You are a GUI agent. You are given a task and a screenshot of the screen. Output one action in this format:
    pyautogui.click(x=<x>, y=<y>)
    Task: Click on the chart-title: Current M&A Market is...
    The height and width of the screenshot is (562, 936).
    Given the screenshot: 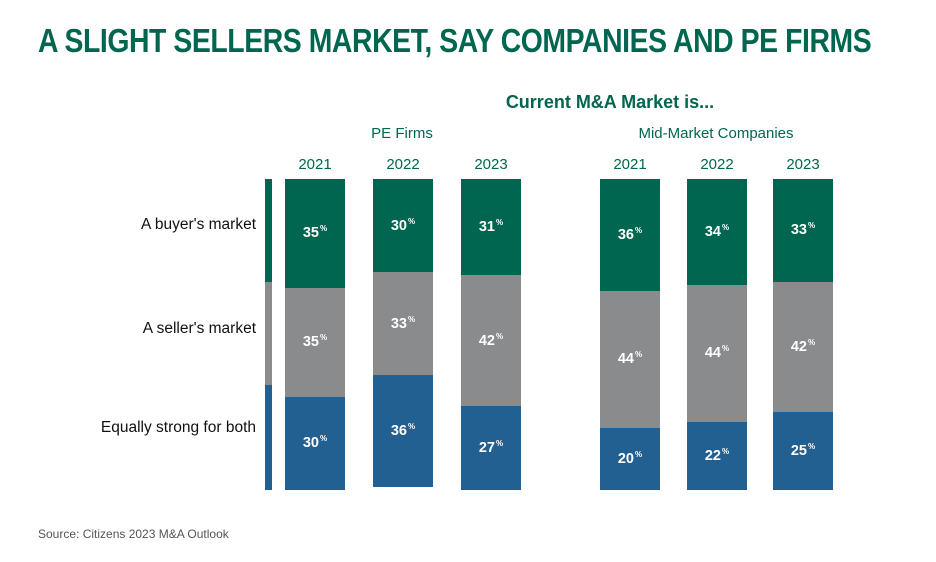 What is the action you would take?
    pyautogui.click(x=610, y=102)
    